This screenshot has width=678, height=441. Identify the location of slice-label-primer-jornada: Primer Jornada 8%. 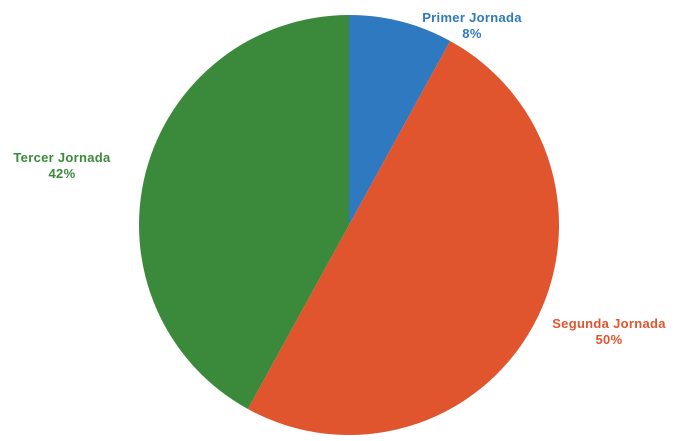
(472, 26).